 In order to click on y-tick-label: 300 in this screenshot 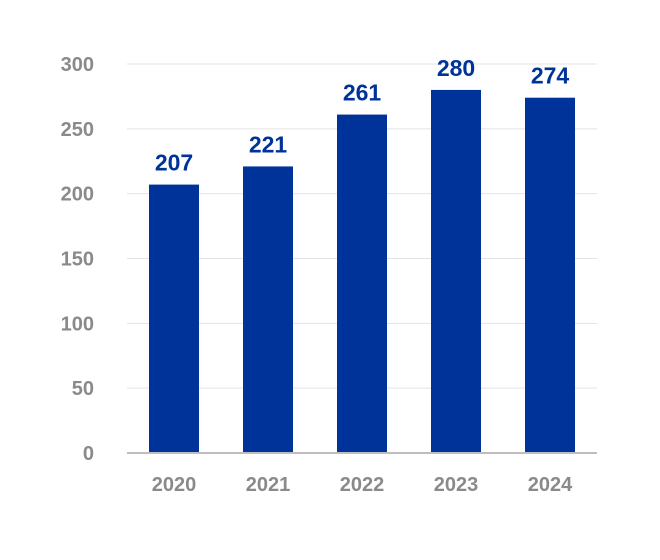, I will do `click(77, 65)`.